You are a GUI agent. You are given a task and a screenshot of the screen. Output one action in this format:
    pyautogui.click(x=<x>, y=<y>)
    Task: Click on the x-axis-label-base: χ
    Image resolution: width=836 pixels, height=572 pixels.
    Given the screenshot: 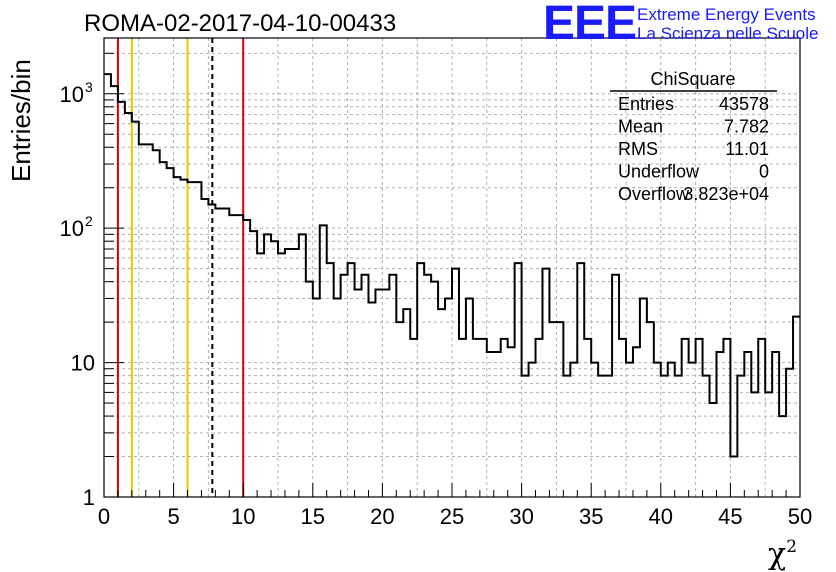 What is the action you would take?
    pyautogui.click(x=777, y=554)
    